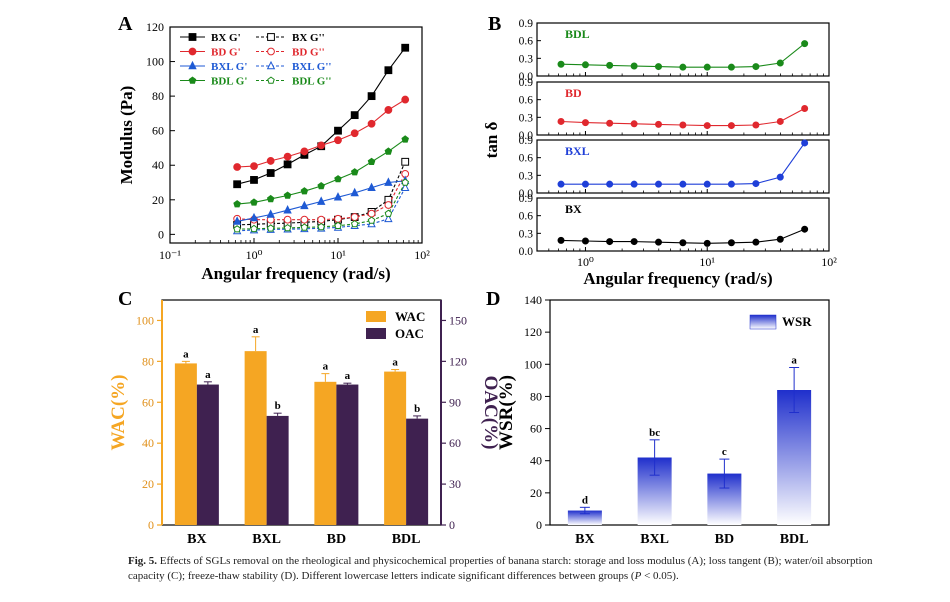 Image resolution: width=950 pixels, height=602 pixels. What do you see at coordinates (533, 300) in the screenshot?
I see `y-tick-label-d: 140` at bounding box center [533, 300].